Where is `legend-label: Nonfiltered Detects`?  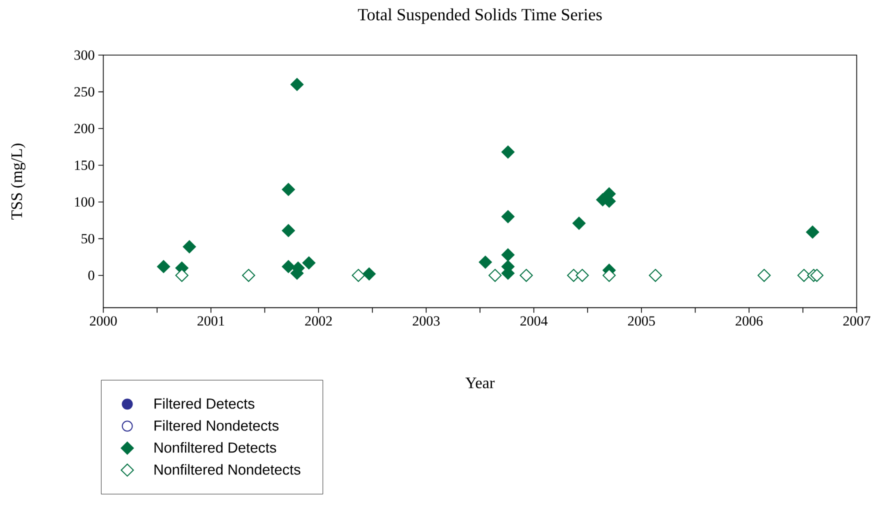
legend-label: Nonfiltered Detects is located at coordinates (215, 447).